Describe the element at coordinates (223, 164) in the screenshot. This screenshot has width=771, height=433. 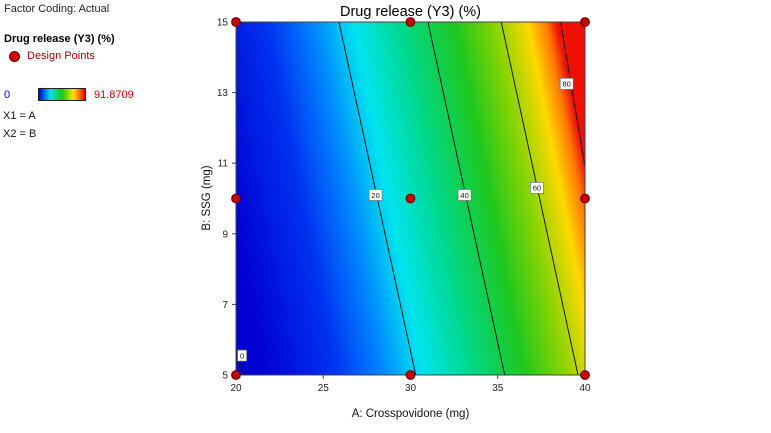
I see `y-tick-label: 11` at that location.